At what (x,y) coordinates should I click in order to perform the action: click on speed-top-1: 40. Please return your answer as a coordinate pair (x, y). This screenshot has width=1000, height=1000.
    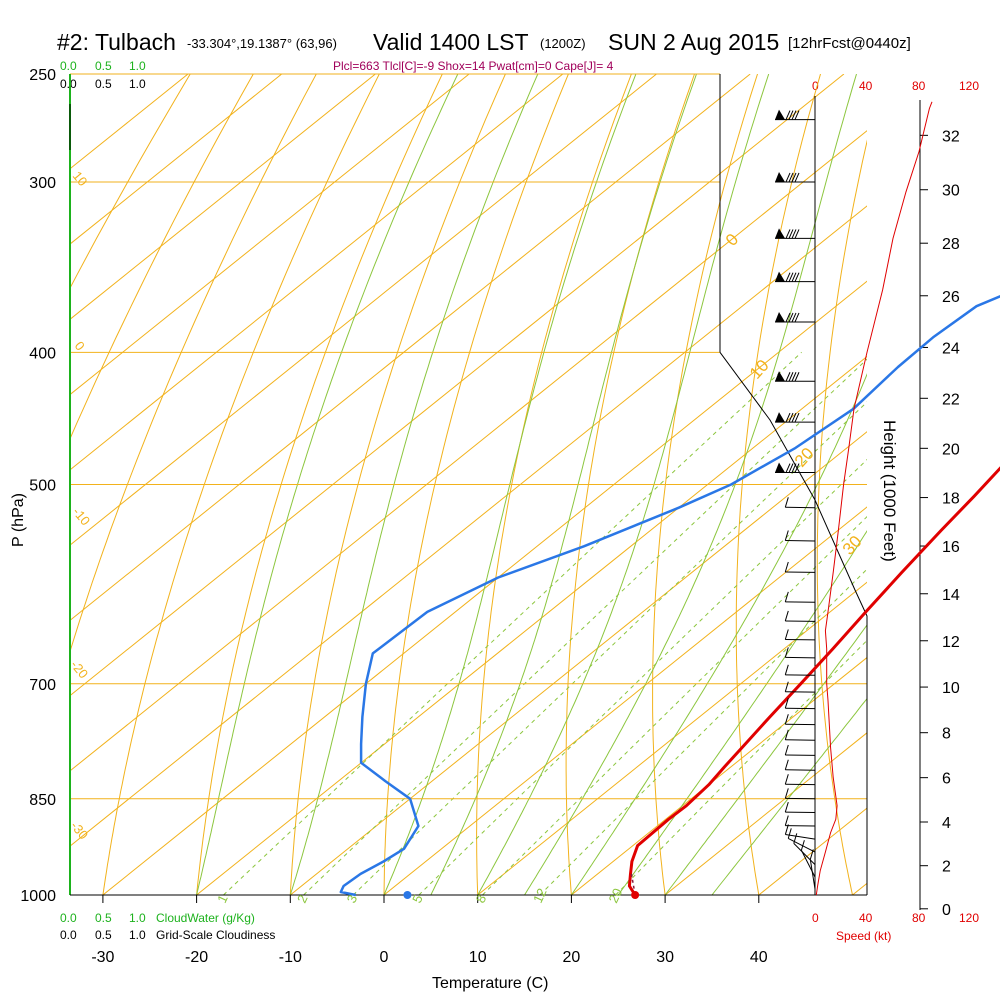
    Looking at the image, I should click on (866, 86).